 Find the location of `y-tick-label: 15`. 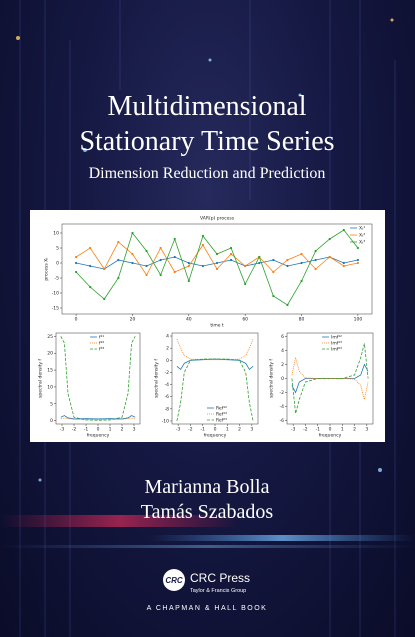

y-tick-label: 15 is located at coordinates (50, 371).